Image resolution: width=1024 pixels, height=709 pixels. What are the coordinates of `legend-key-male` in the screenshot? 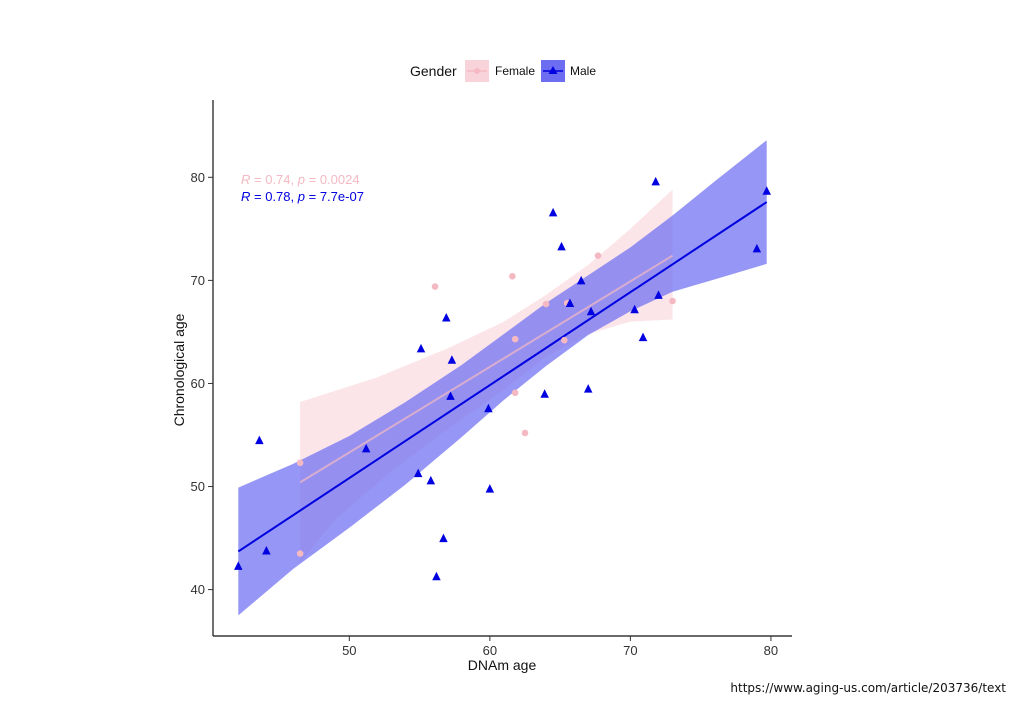 It's located at (553, 71).